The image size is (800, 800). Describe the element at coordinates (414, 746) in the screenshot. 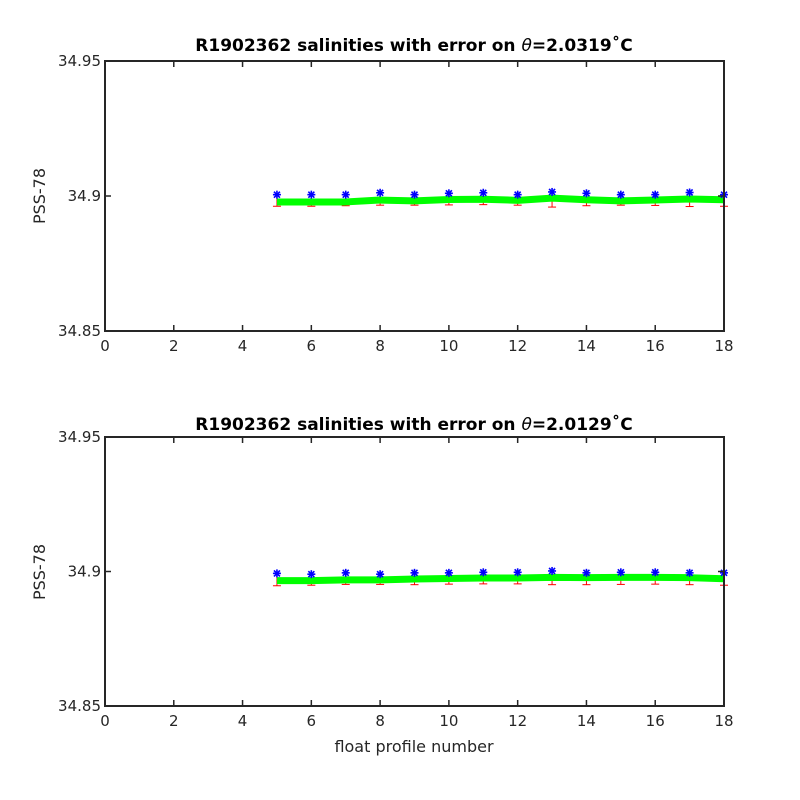

I see `bottom-panel-x-axis-label: float profile number` at that location.